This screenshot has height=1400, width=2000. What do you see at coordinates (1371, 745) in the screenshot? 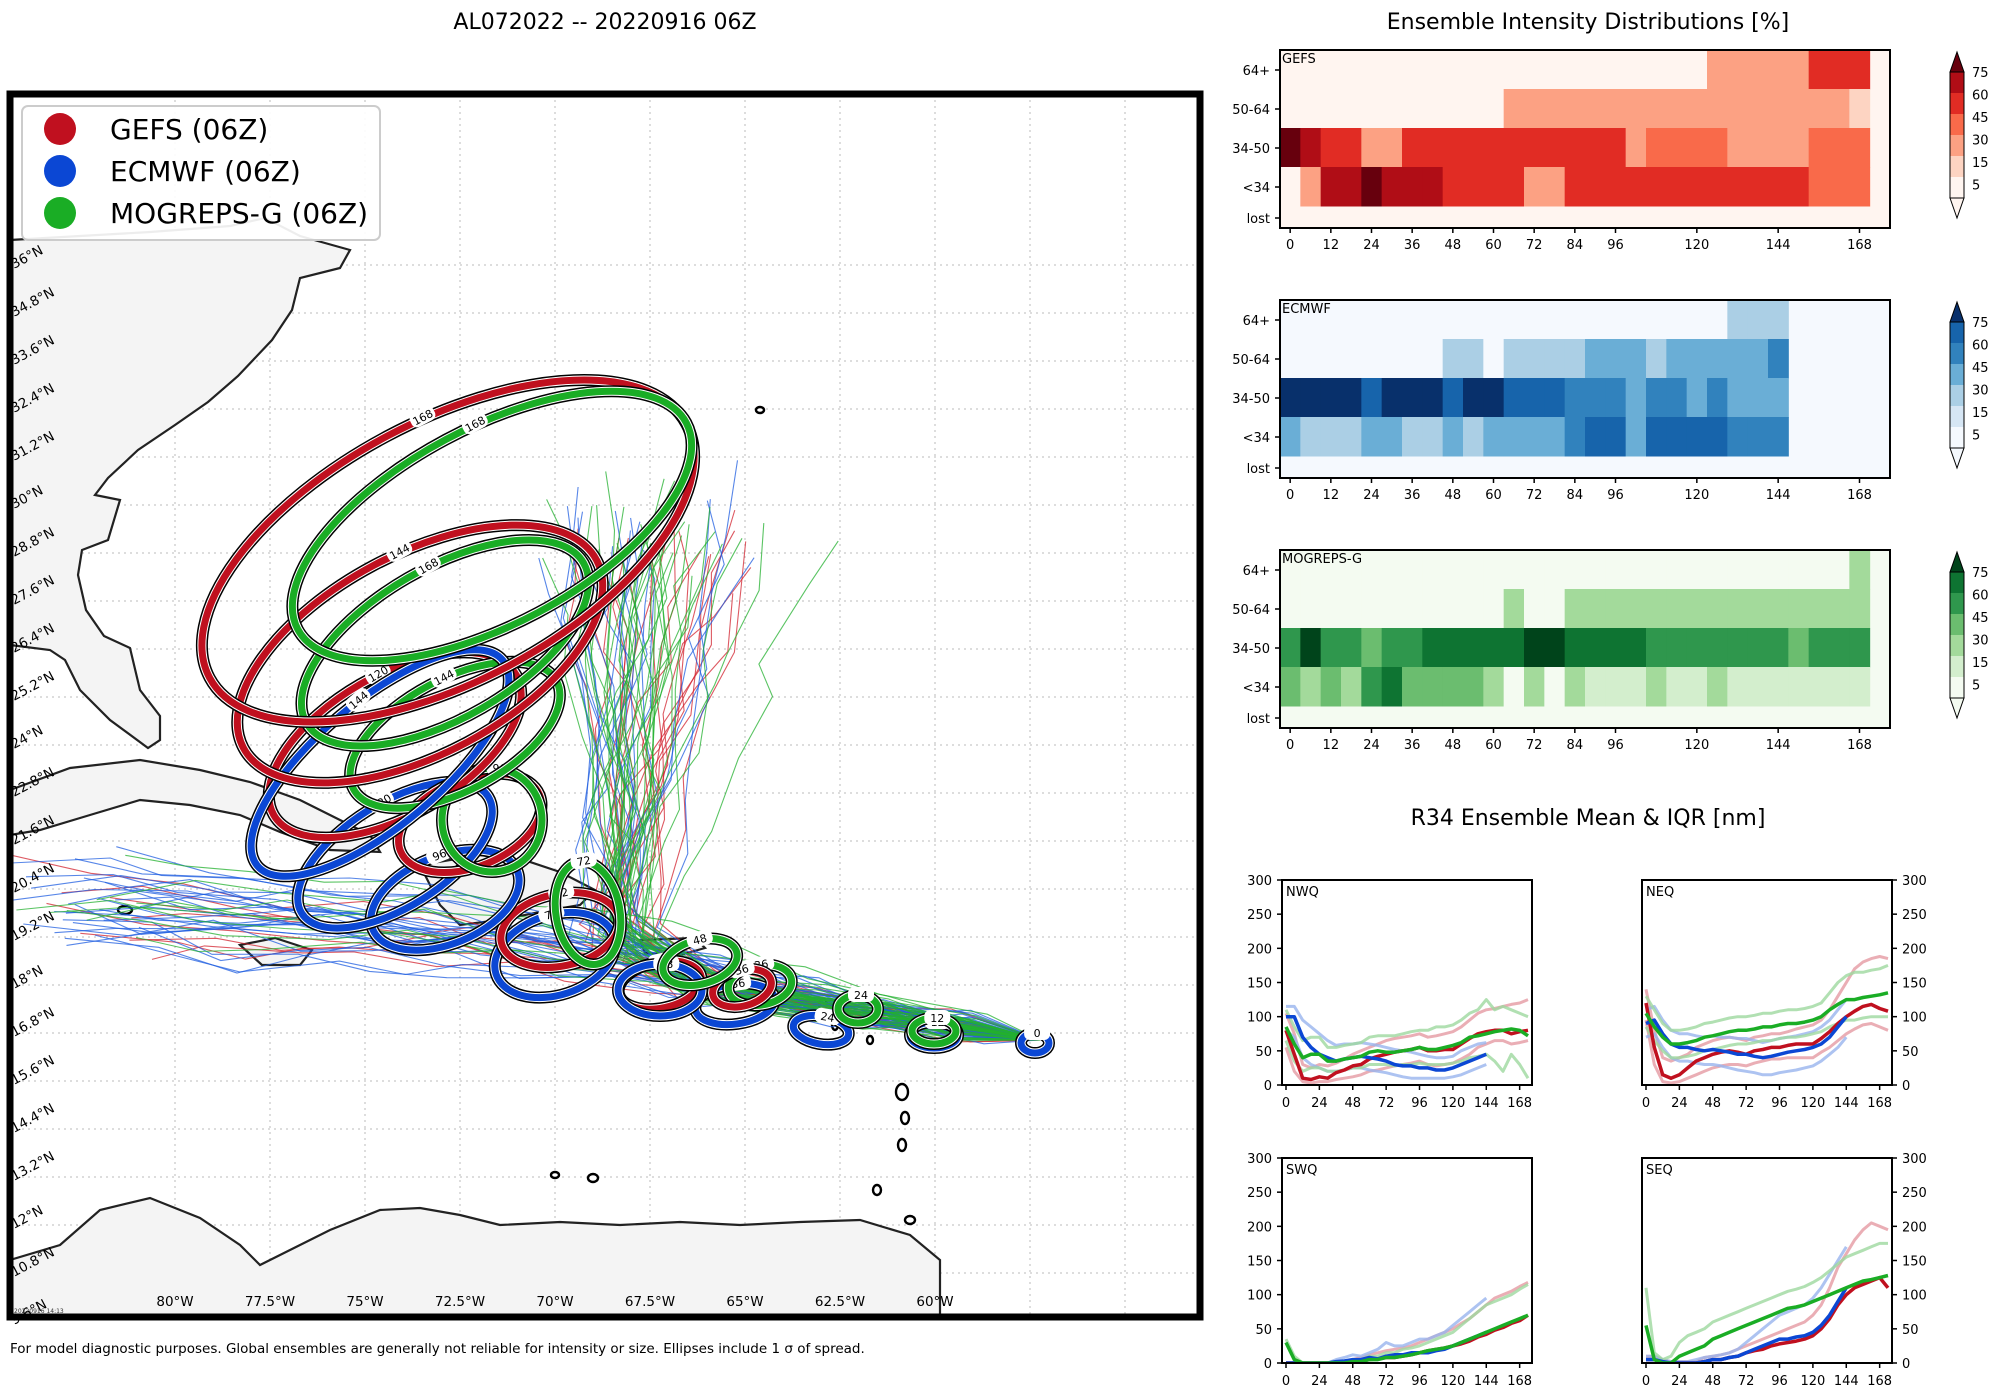
I see `heatmap-x-tick-label: 24` at bounding box center [1371, 745].